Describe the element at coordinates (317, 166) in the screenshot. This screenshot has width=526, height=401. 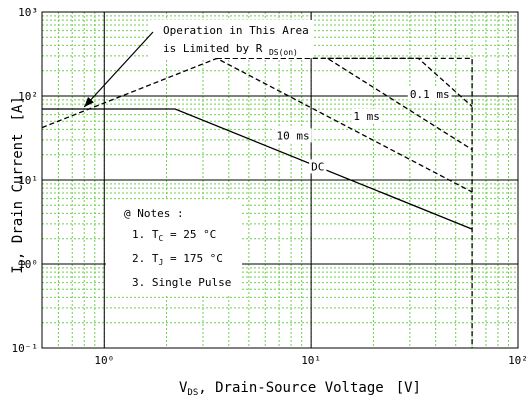
I see `label-dc: DC` at that location.